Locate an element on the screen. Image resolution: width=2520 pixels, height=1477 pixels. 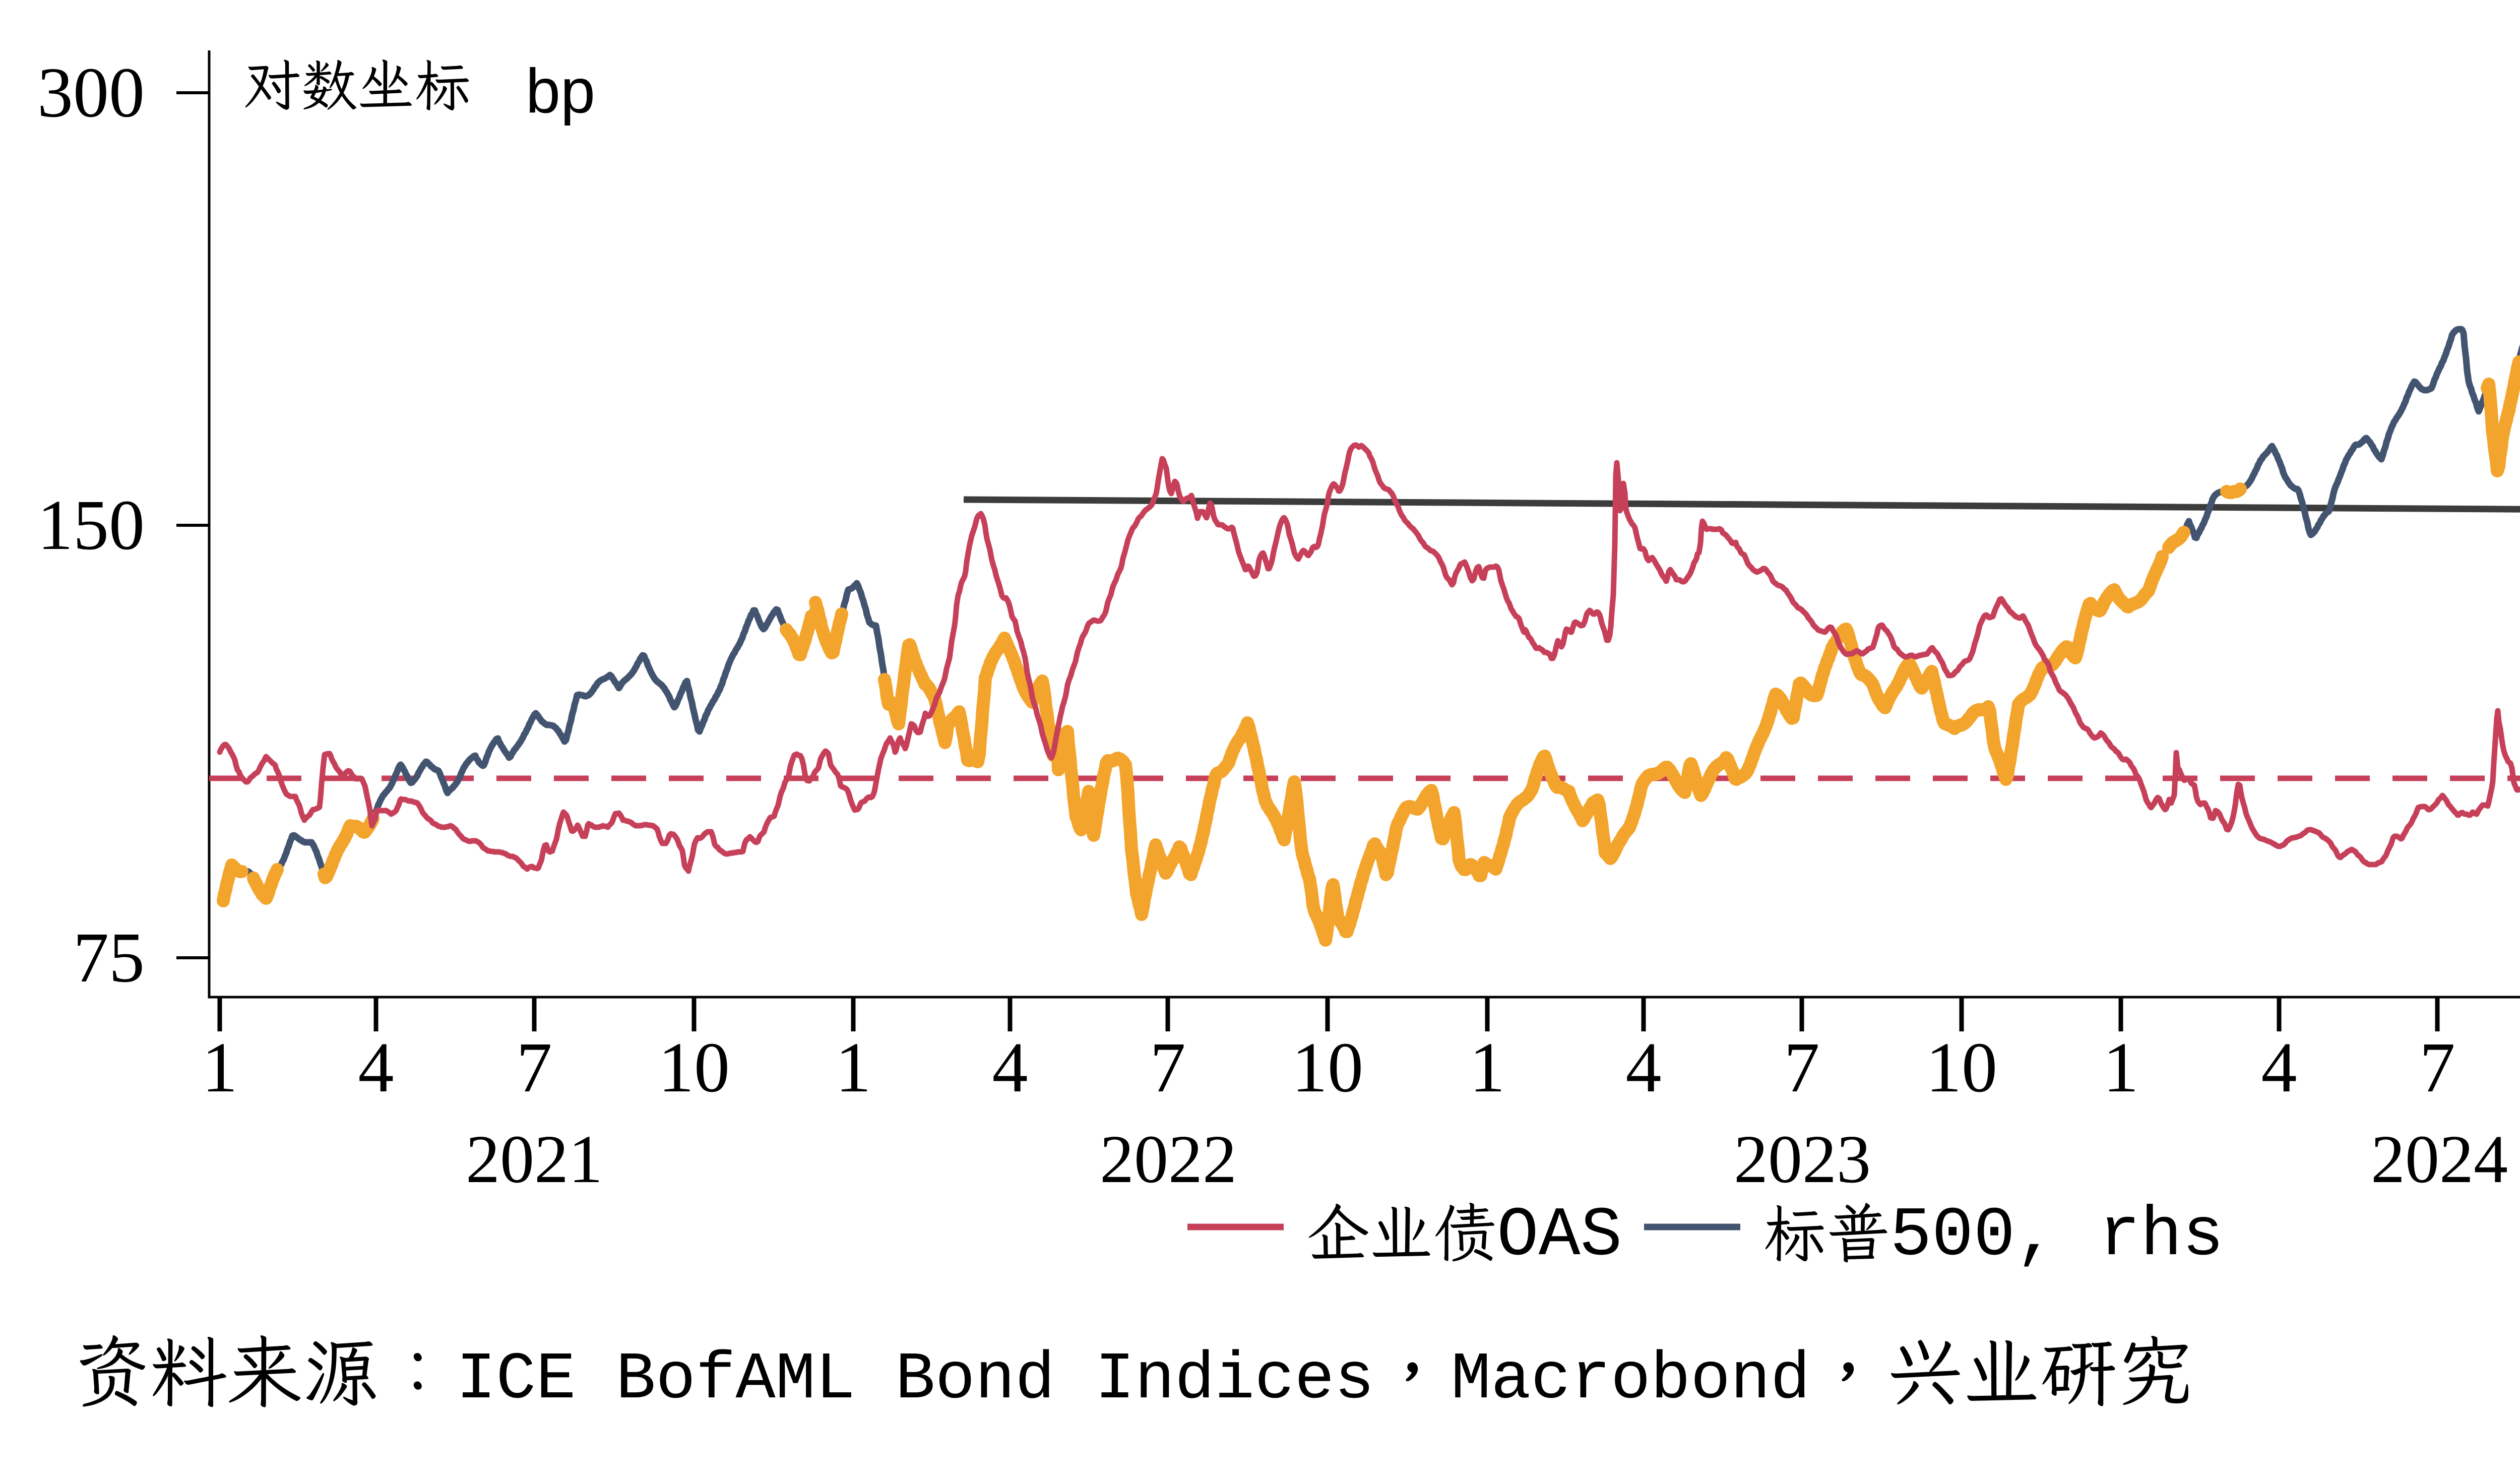
svg-text: 2021 is located at coordinates (534, 1159).